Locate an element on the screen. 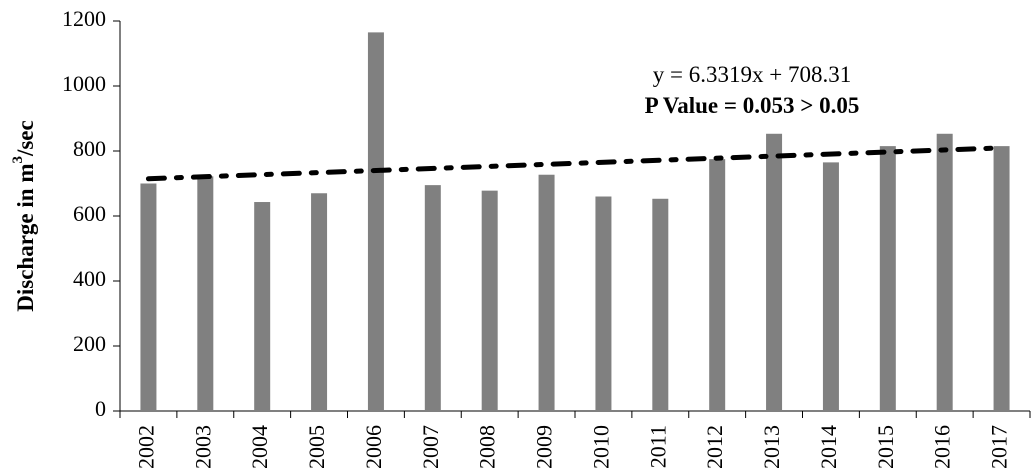 The image size is (1031, 476). p-value-annotation: P Value = 0.053 > 0.05 is located at coordinates (752, 105).